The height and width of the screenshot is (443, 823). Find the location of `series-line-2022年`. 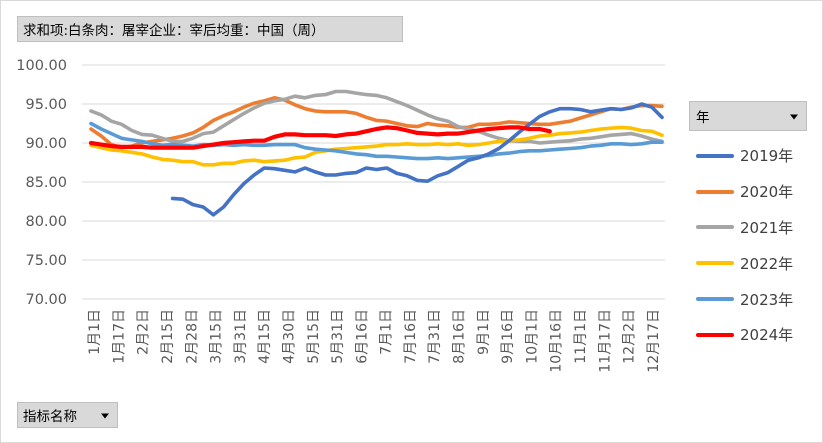

series-line-2022年 is located at coordinates (376, 146).